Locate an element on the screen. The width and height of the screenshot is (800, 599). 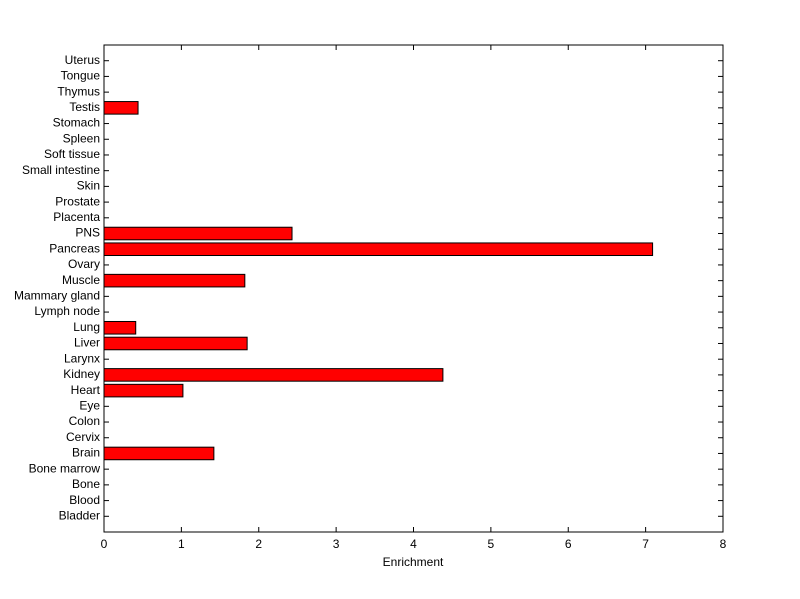
y-tick-label: Bone is located at coordinates (86, 484).